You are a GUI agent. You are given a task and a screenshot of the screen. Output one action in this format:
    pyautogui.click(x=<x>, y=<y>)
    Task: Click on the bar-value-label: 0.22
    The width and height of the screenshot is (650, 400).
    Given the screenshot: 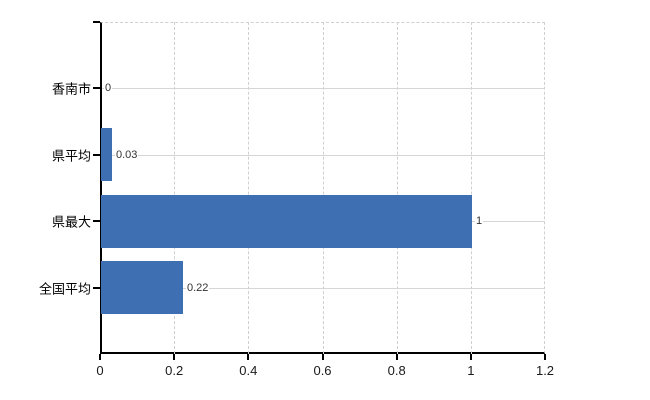 What is the action you would take?
    pyautogui.click(x=198, y=287)
    